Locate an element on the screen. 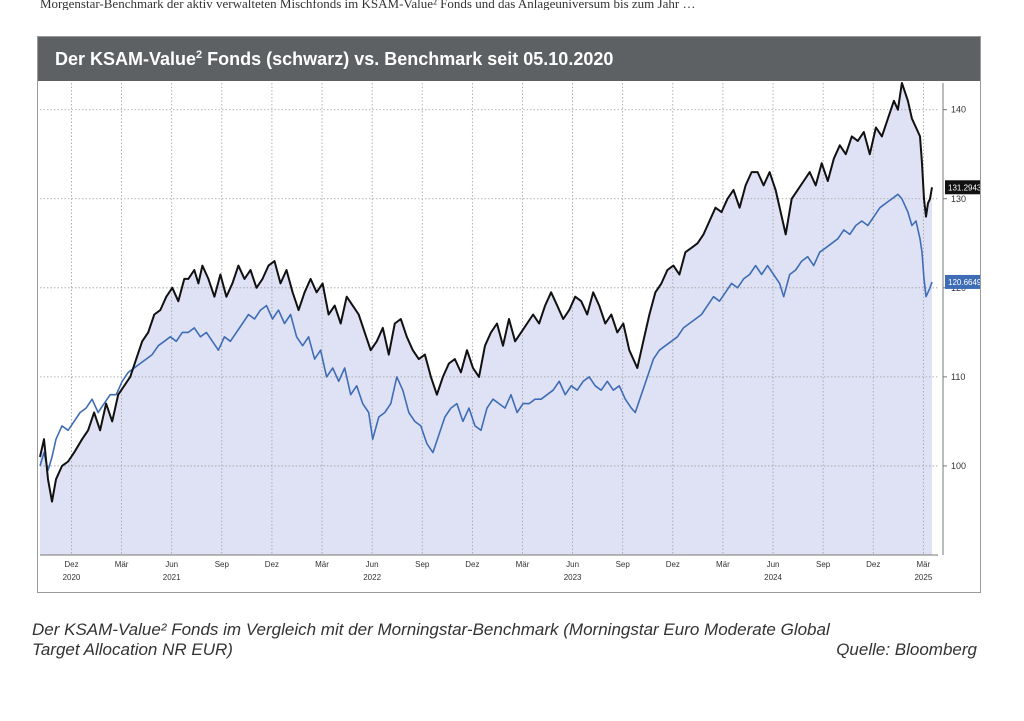 This screenshot has height=721, width=1024. caption-line-2-left: Target Allocation NR EUR) is located at coordinates (132, 649).